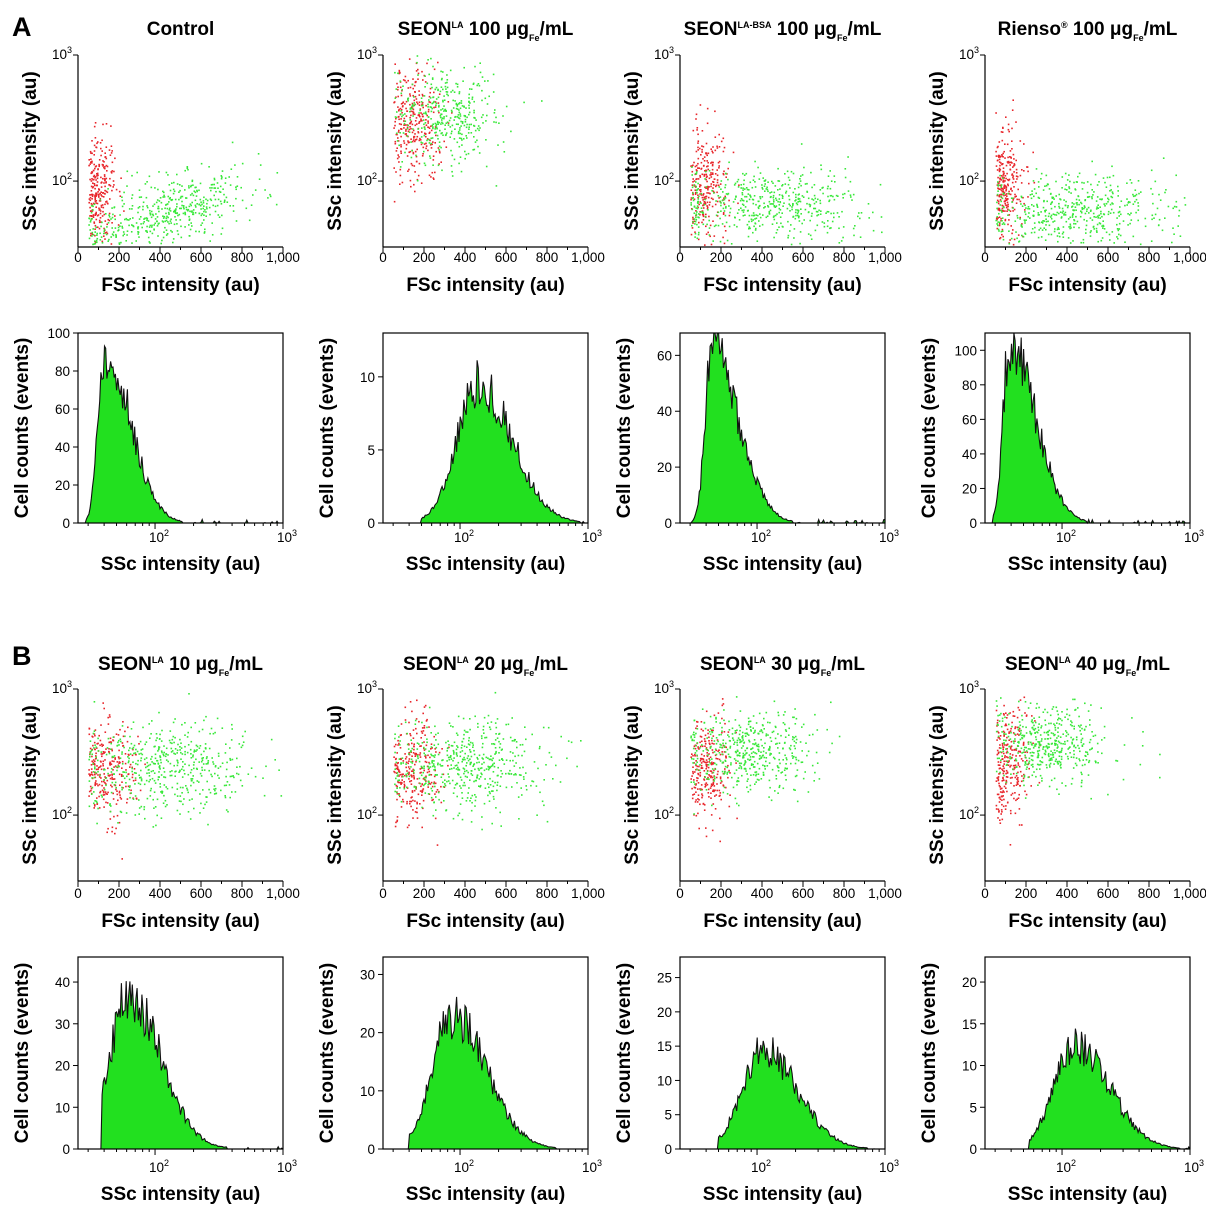 The height and width of the screenshot is (1207, 1206). What do you see at coordinates (1087, 428) in the screenshot?
I see `histogram-fill` at bounding box center [1087, 428].